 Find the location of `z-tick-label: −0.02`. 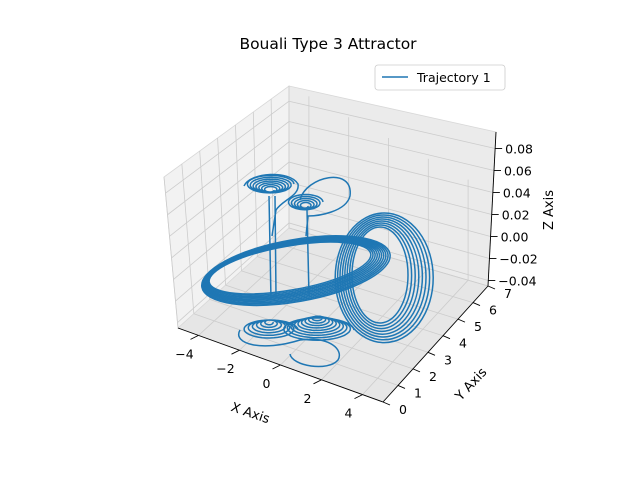

z-tick-label: −0.02 is located at coordinates (518, 259).